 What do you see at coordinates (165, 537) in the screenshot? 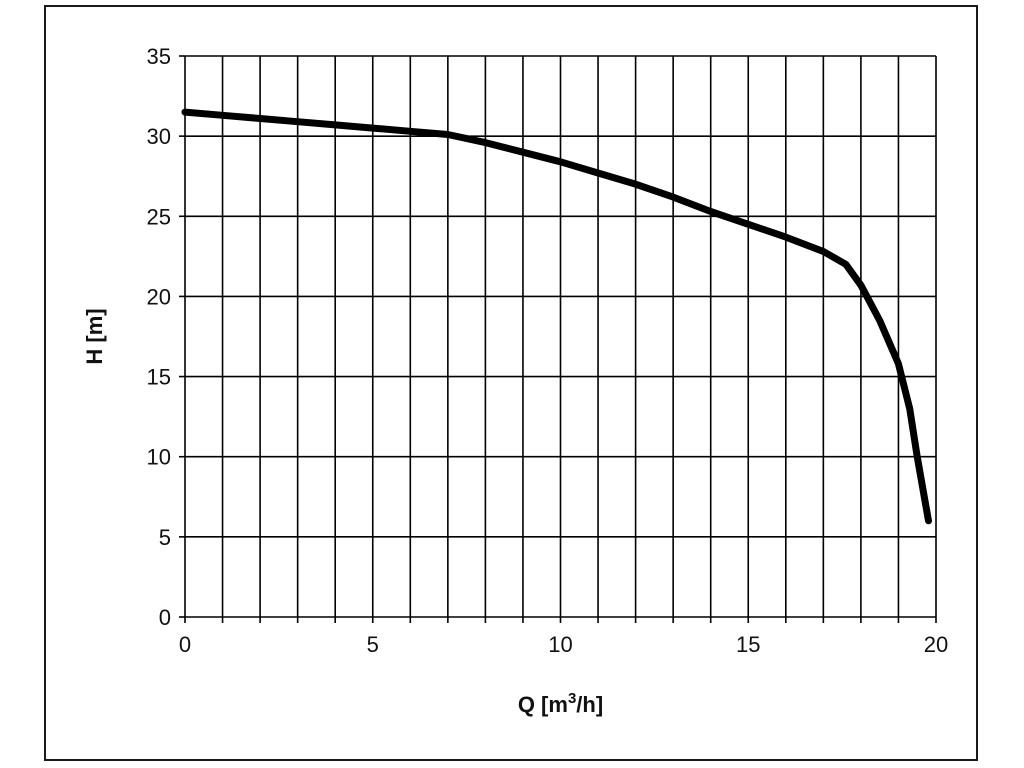
I see `y-tick-label: 5` at bounding box center [165, 537].